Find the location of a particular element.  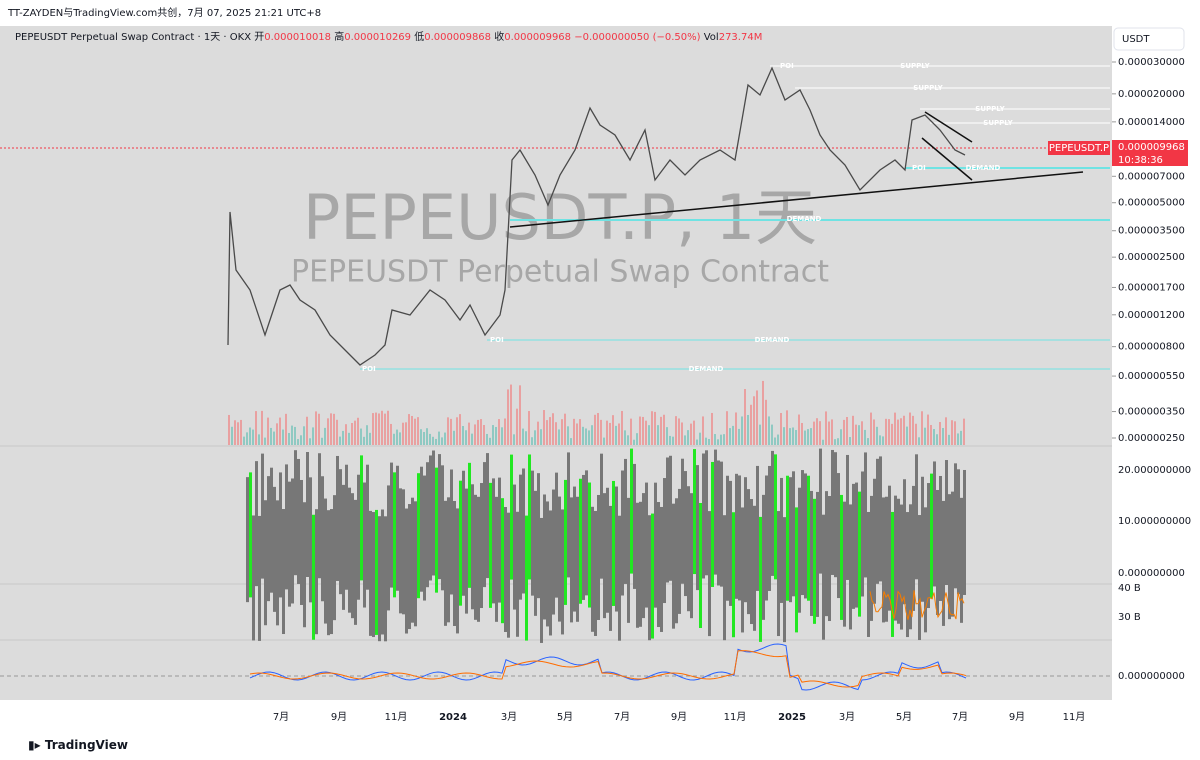

channel-line is located at coordinates (947, 159).